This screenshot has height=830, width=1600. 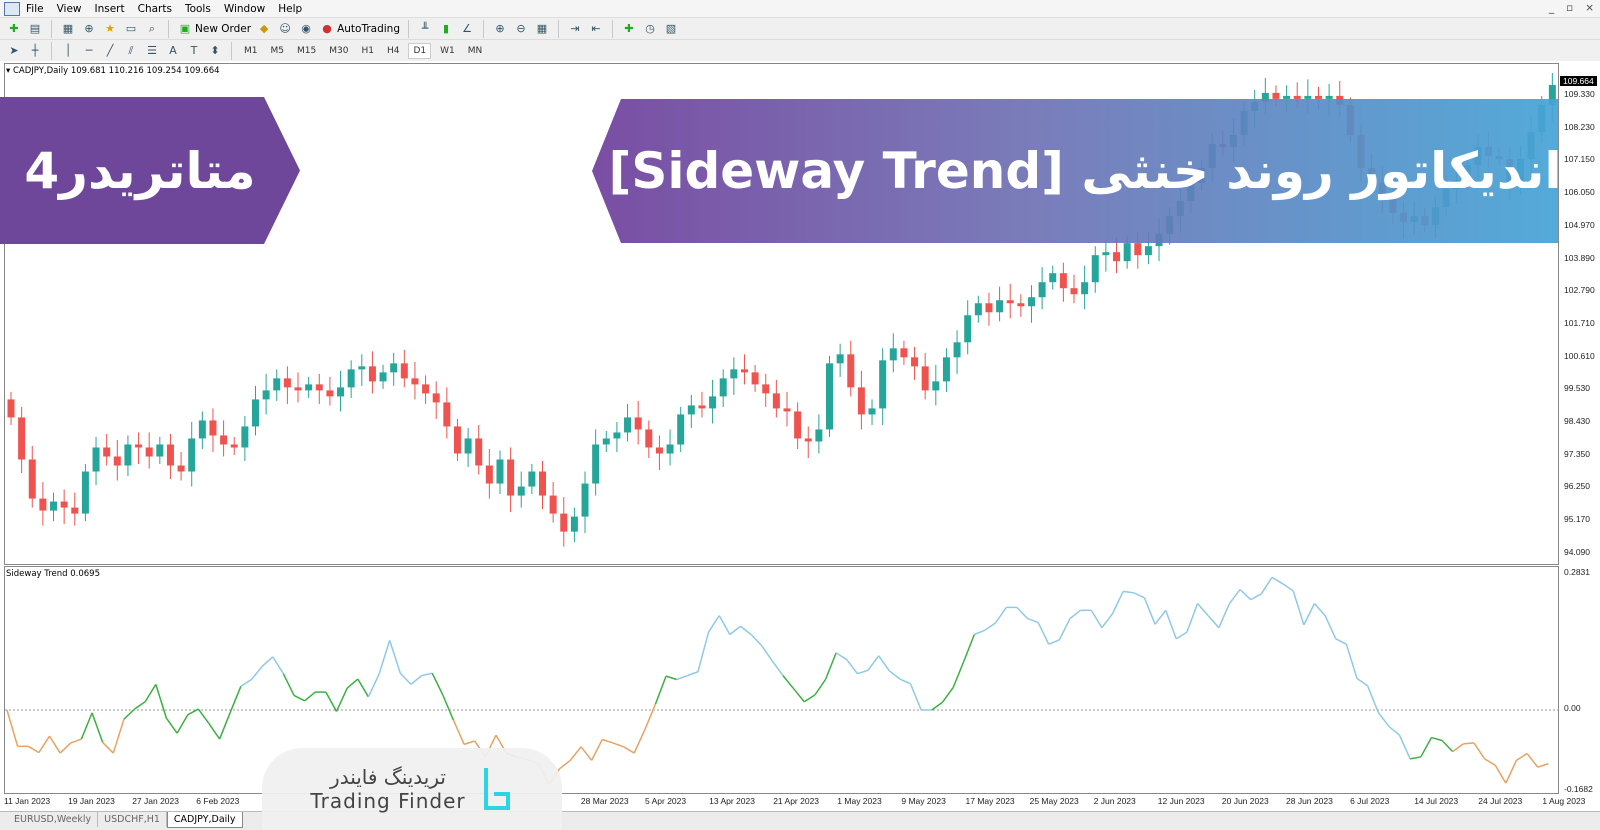 What do you see at coordinates (204, 820) in the screenshot?
I see `tab-cadjpy-daily: CADJPY,Daily` at bounding box center [204, 820].